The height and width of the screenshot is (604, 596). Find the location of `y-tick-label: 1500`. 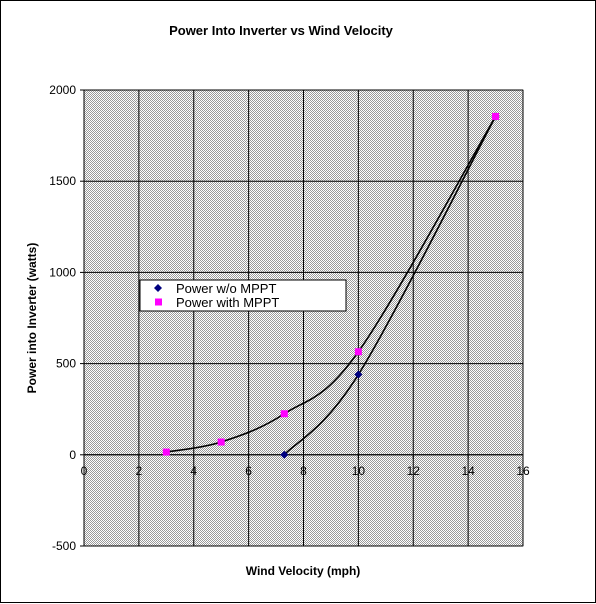

y-tick-label: 1500 is located at coordinates (62, 181).